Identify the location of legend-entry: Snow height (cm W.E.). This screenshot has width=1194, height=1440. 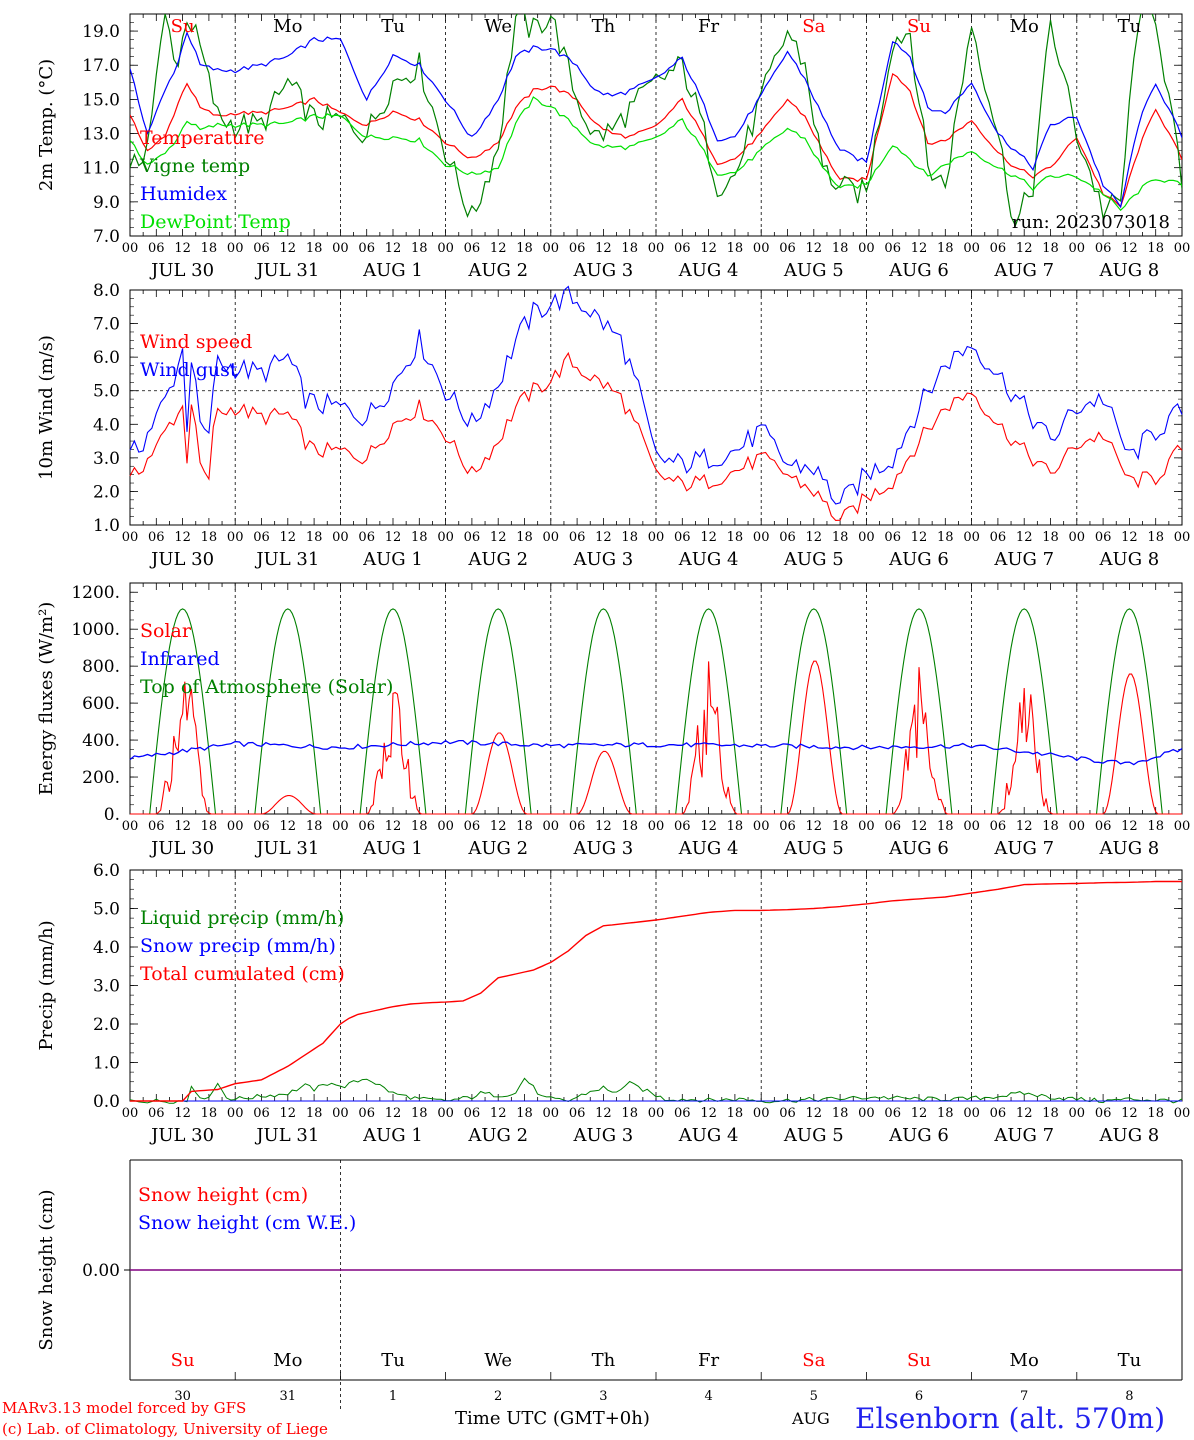
(247, 1223).